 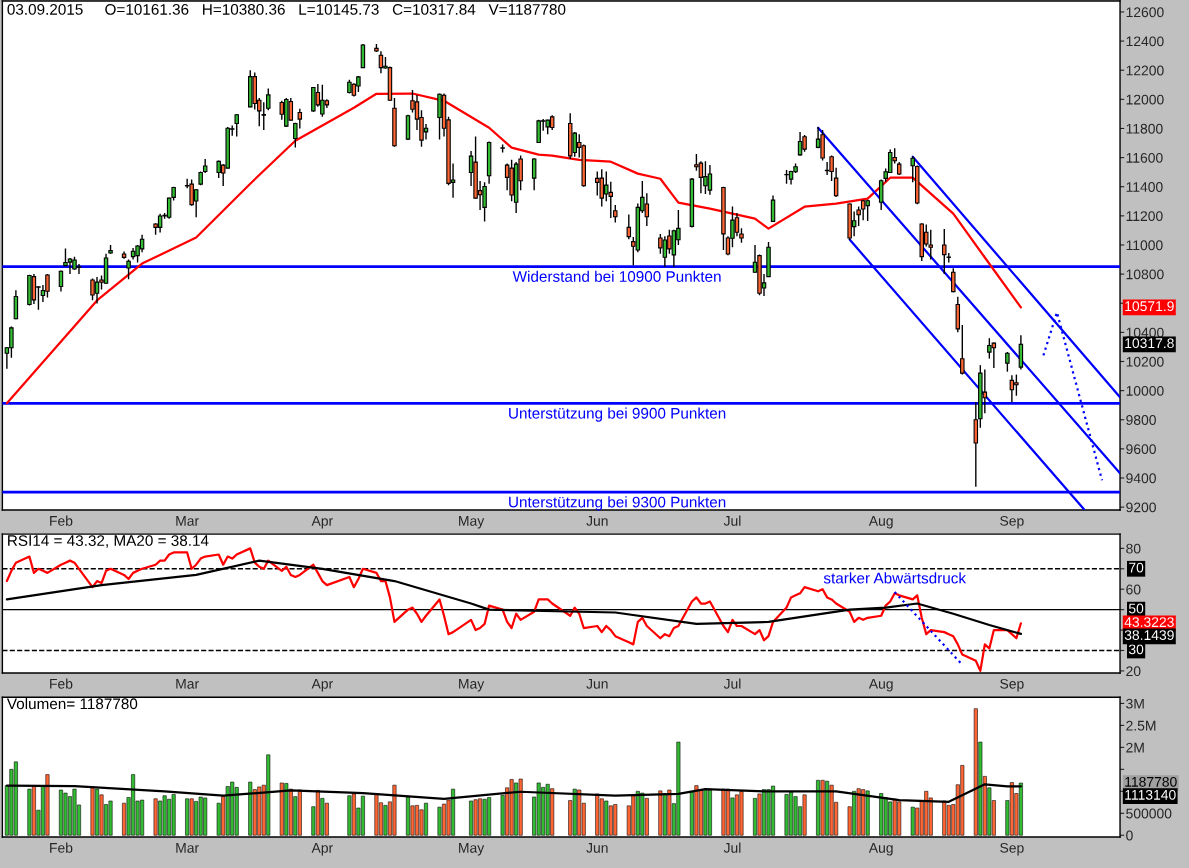 What do you see at coordinates (72, 703) in the screenshot?
I see `chart-title: Volumen= 1187780` at bounding box center [72, 703].